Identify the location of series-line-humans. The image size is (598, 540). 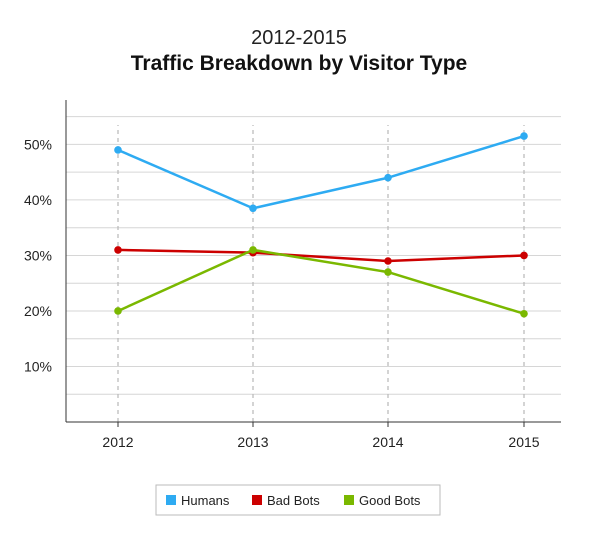
(321, 172).